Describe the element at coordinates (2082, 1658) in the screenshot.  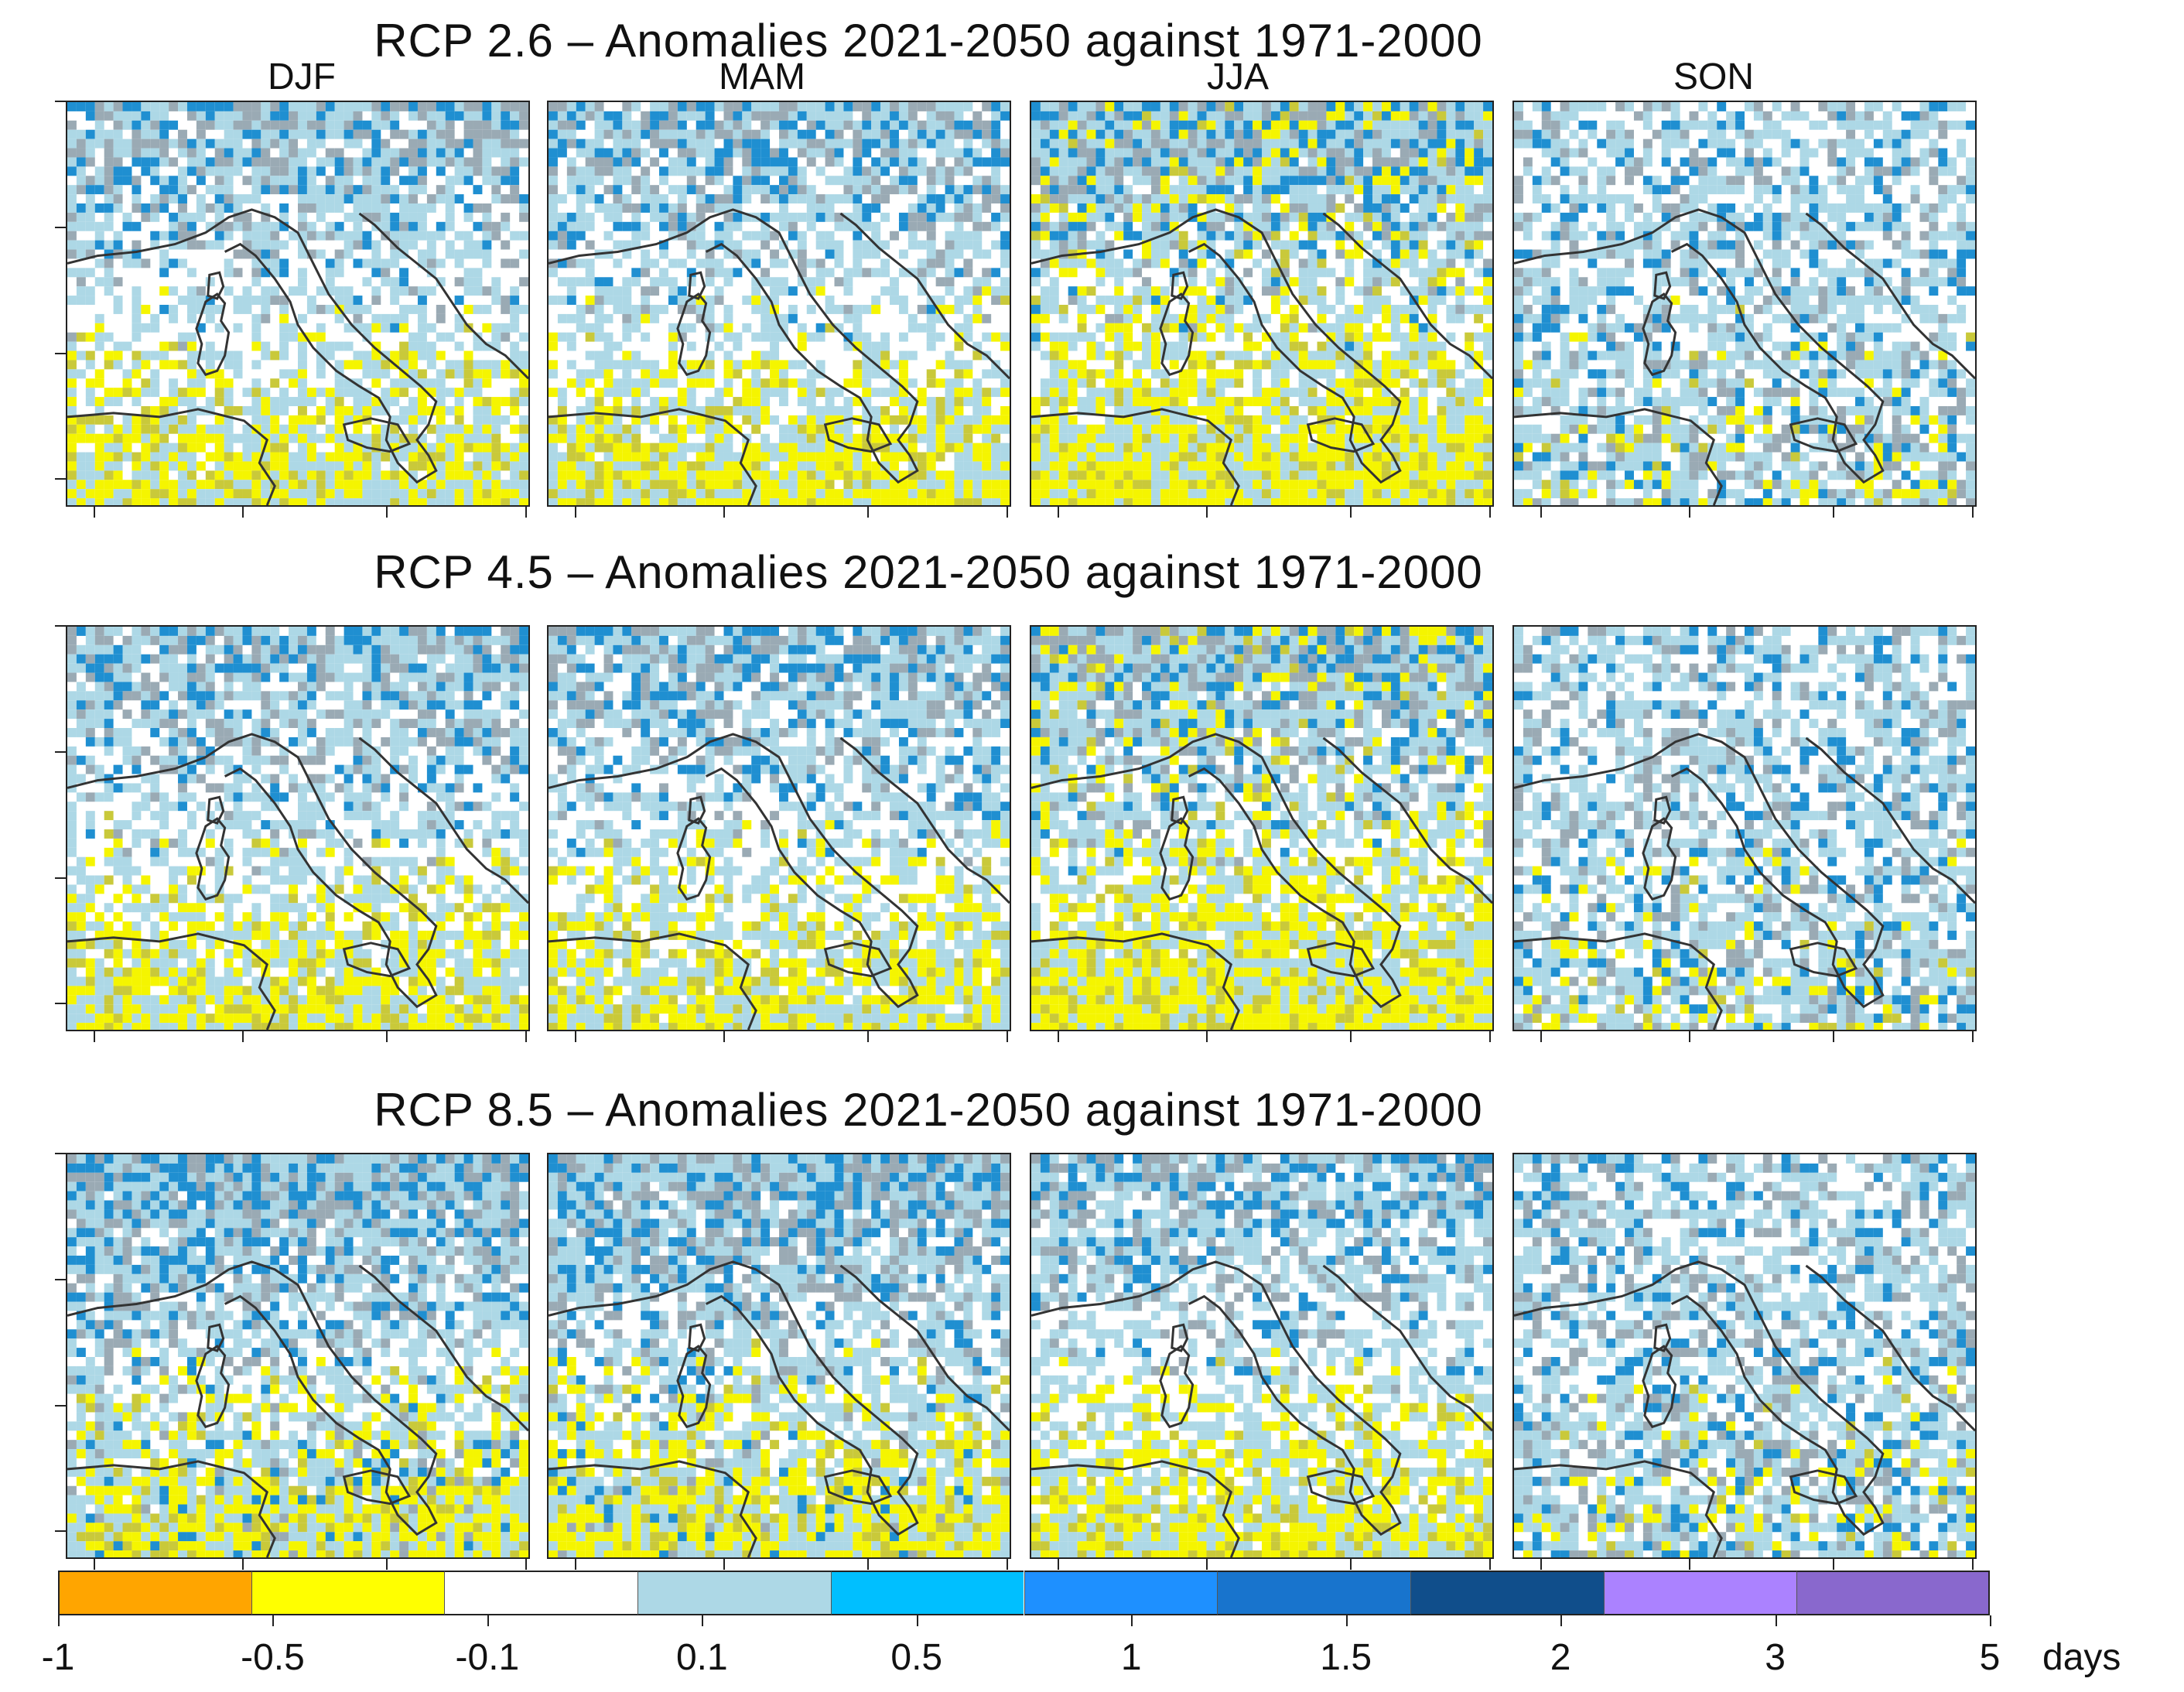
I see `colorbar-unit: days` at that location.